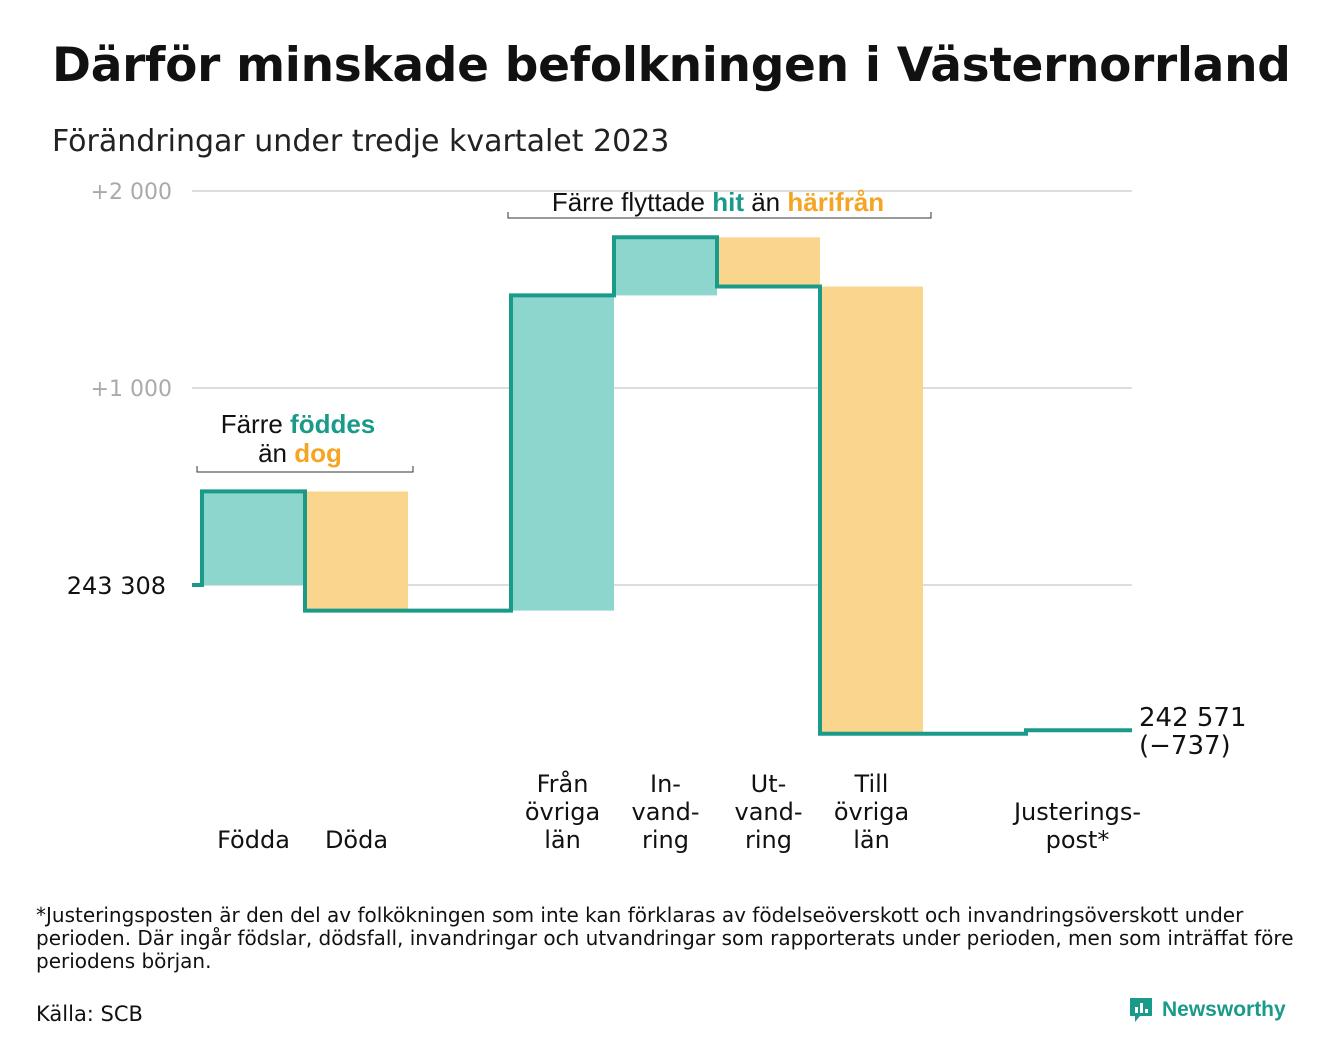  Describe the element at coordinates (89, 1014) in the screenshot. I see `source-note: Källa: SCB` at that location.